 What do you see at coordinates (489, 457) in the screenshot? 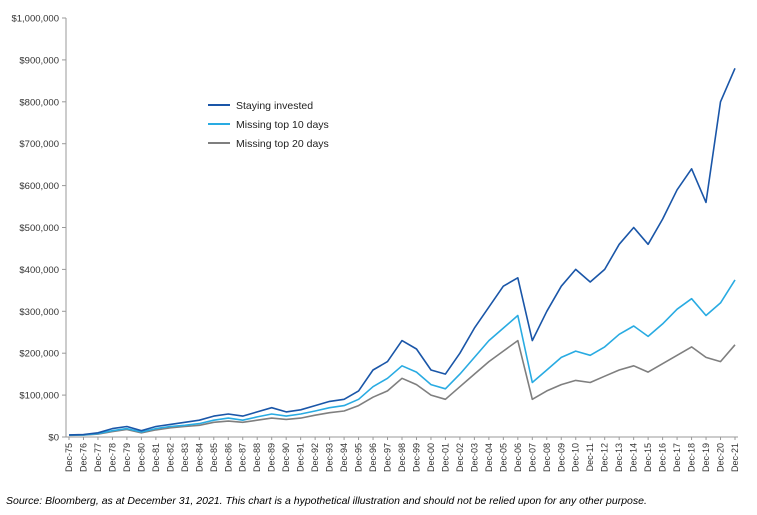
I see `x-tick-label: Dec-04` at bounding box center [489, 457].